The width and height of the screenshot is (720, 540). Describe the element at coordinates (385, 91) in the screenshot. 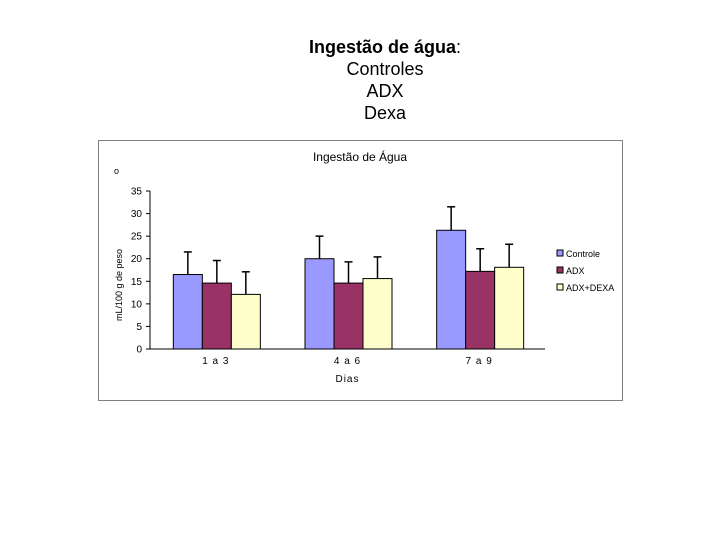

I see `slide-title-line-2: ADX` at that location.